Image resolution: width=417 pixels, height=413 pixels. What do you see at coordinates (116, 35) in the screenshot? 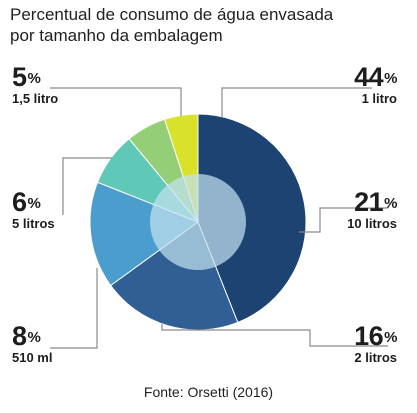
I see `chart-title-line-2: por tamanho da embalagem` at bounding box center [116, 35].